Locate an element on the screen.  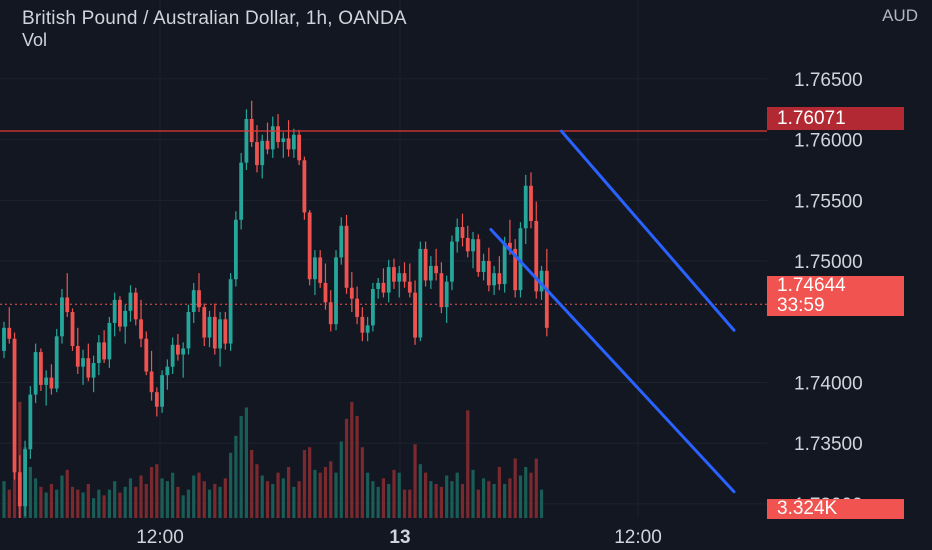
time-axis-panel is located at coordinates (383, 534).